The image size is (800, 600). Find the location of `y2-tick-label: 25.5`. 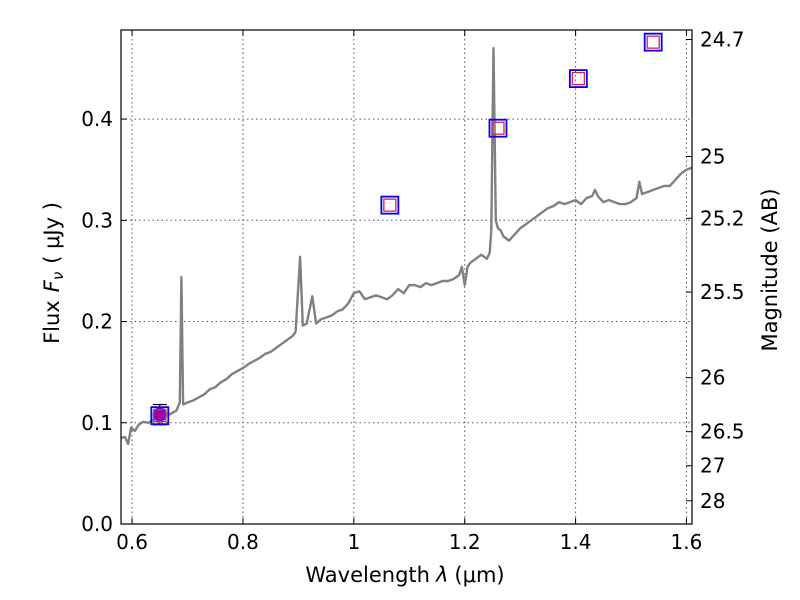

y2-tick-label: 25.5 is located at coordinates (722, 292).